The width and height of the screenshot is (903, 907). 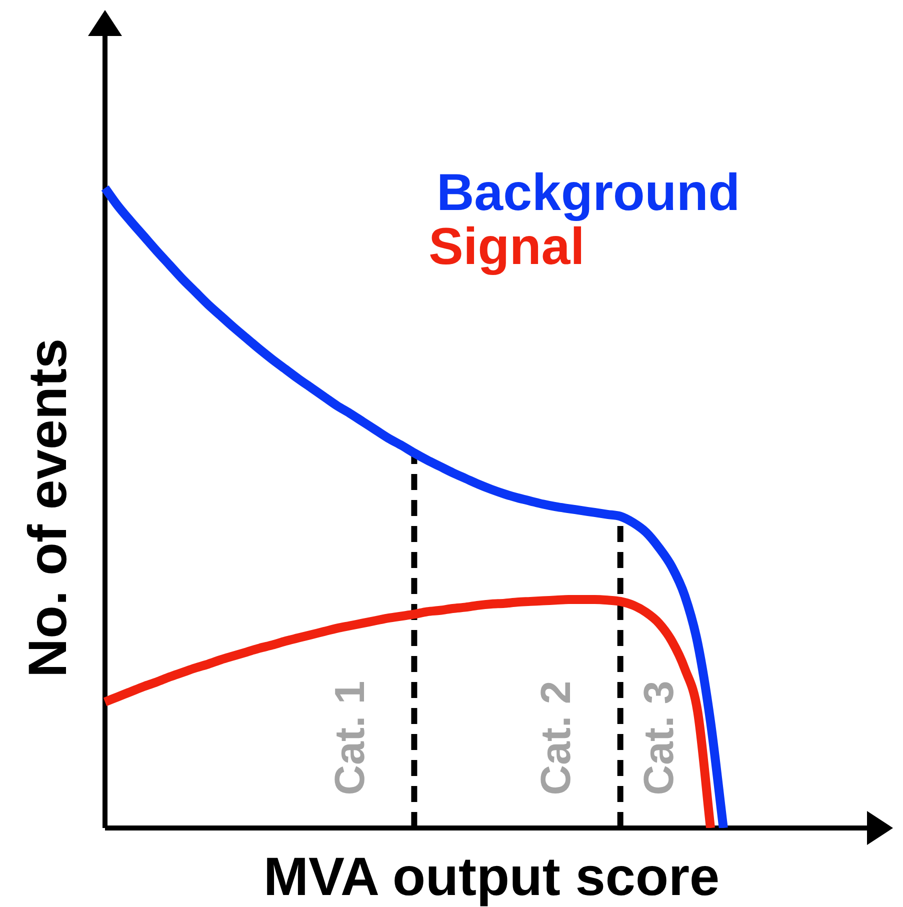 What do you see at coordinates (349, 738) in the screenshot?
I see `annotation: Cat. 1` at bounding box center [349, 738].